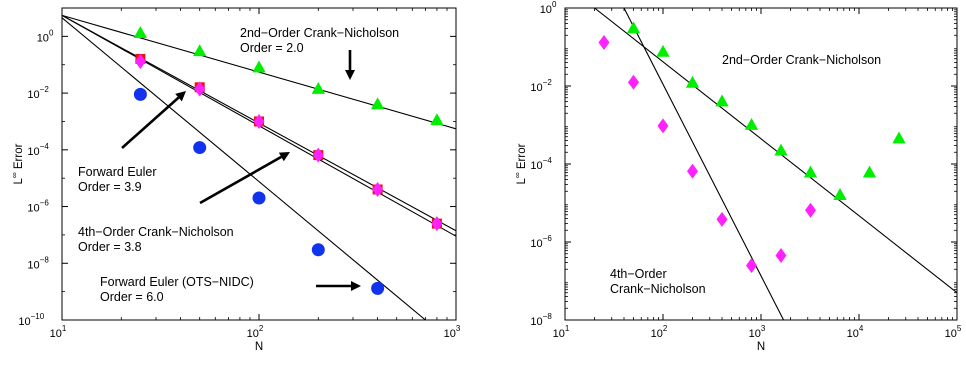 This screenshot has width=966, height=365. What do you see at coordinates (658, 281) in the screenshot?
I see `annotation-text: 4th−Order Crank−Nicholson` at bounding box center [658, 281].